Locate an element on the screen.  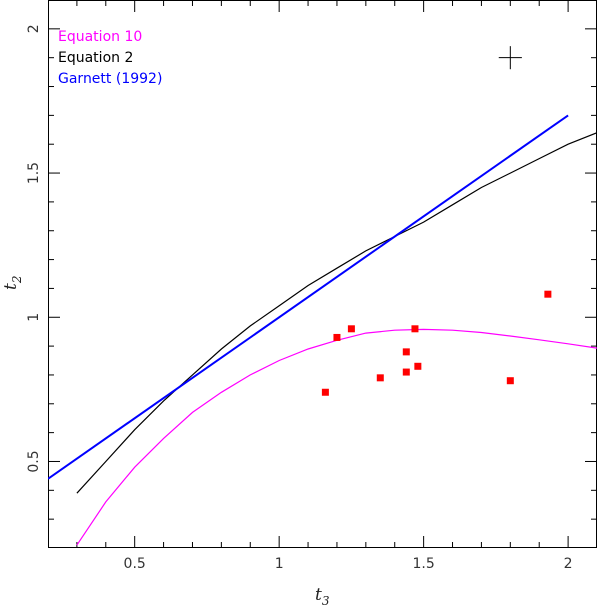
x-tick-label: 0.5 is located at coordinates (135, 564).